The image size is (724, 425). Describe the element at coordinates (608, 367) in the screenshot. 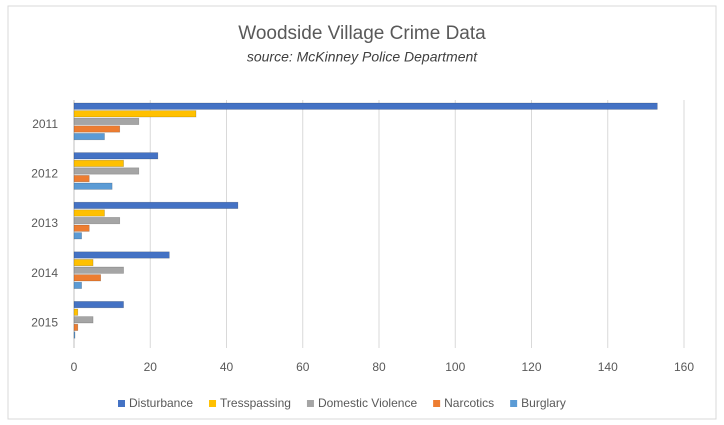

I see `x-tick-label: 140` at that location.